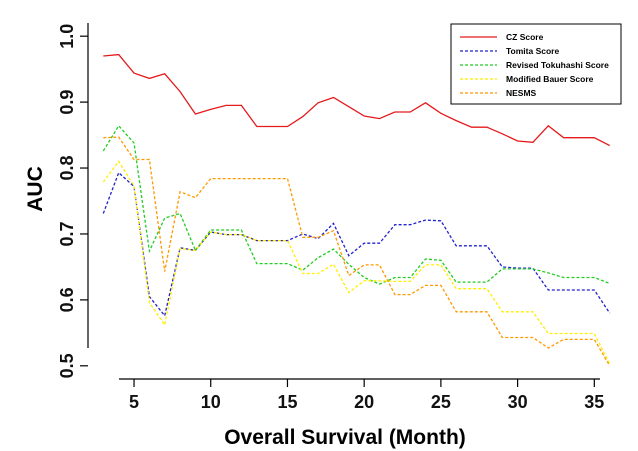 The image size is (638, 451). What do you see at coordinates (525, 37) in the screenshot?
I see `legend-label: CZ Score` at bounding box center [525, 37].